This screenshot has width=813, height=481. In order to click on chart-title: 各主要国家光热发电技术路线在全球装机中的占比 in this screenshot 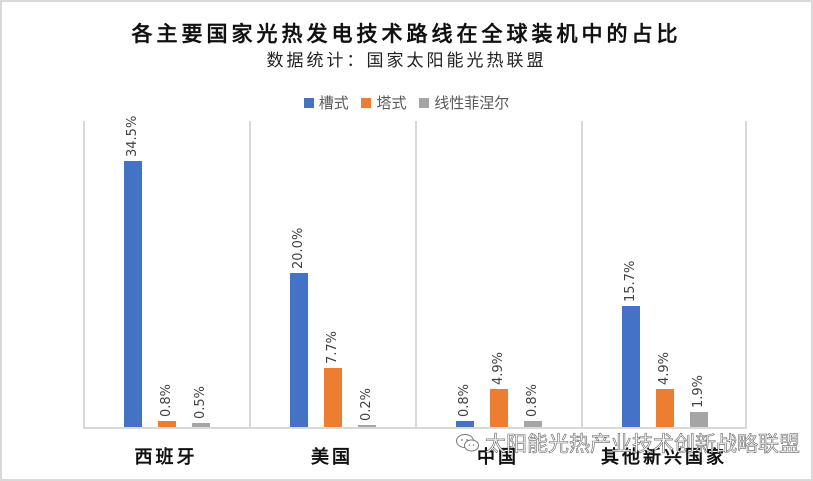, I will do `click(406, 33)`.